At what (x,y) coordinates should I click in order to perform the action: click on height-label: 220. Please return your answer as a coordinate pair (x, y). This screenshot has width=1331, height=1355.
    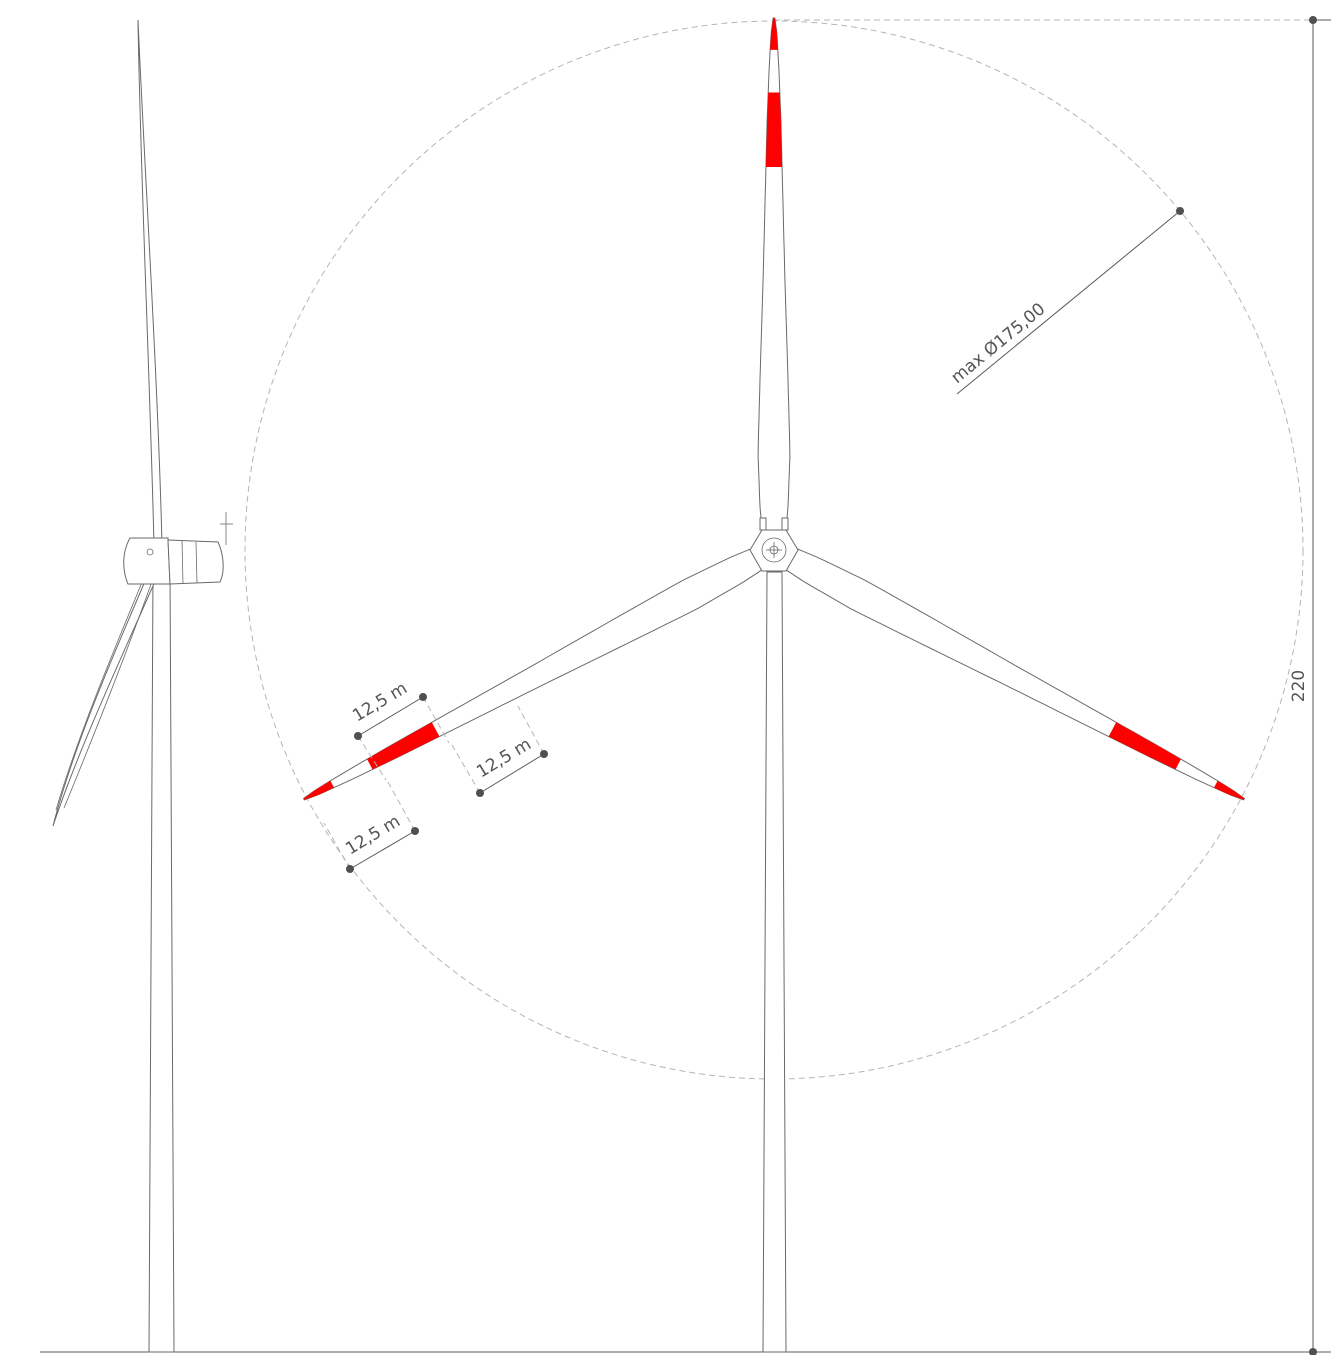
    Looking at the image, I should click on (1299, 686).